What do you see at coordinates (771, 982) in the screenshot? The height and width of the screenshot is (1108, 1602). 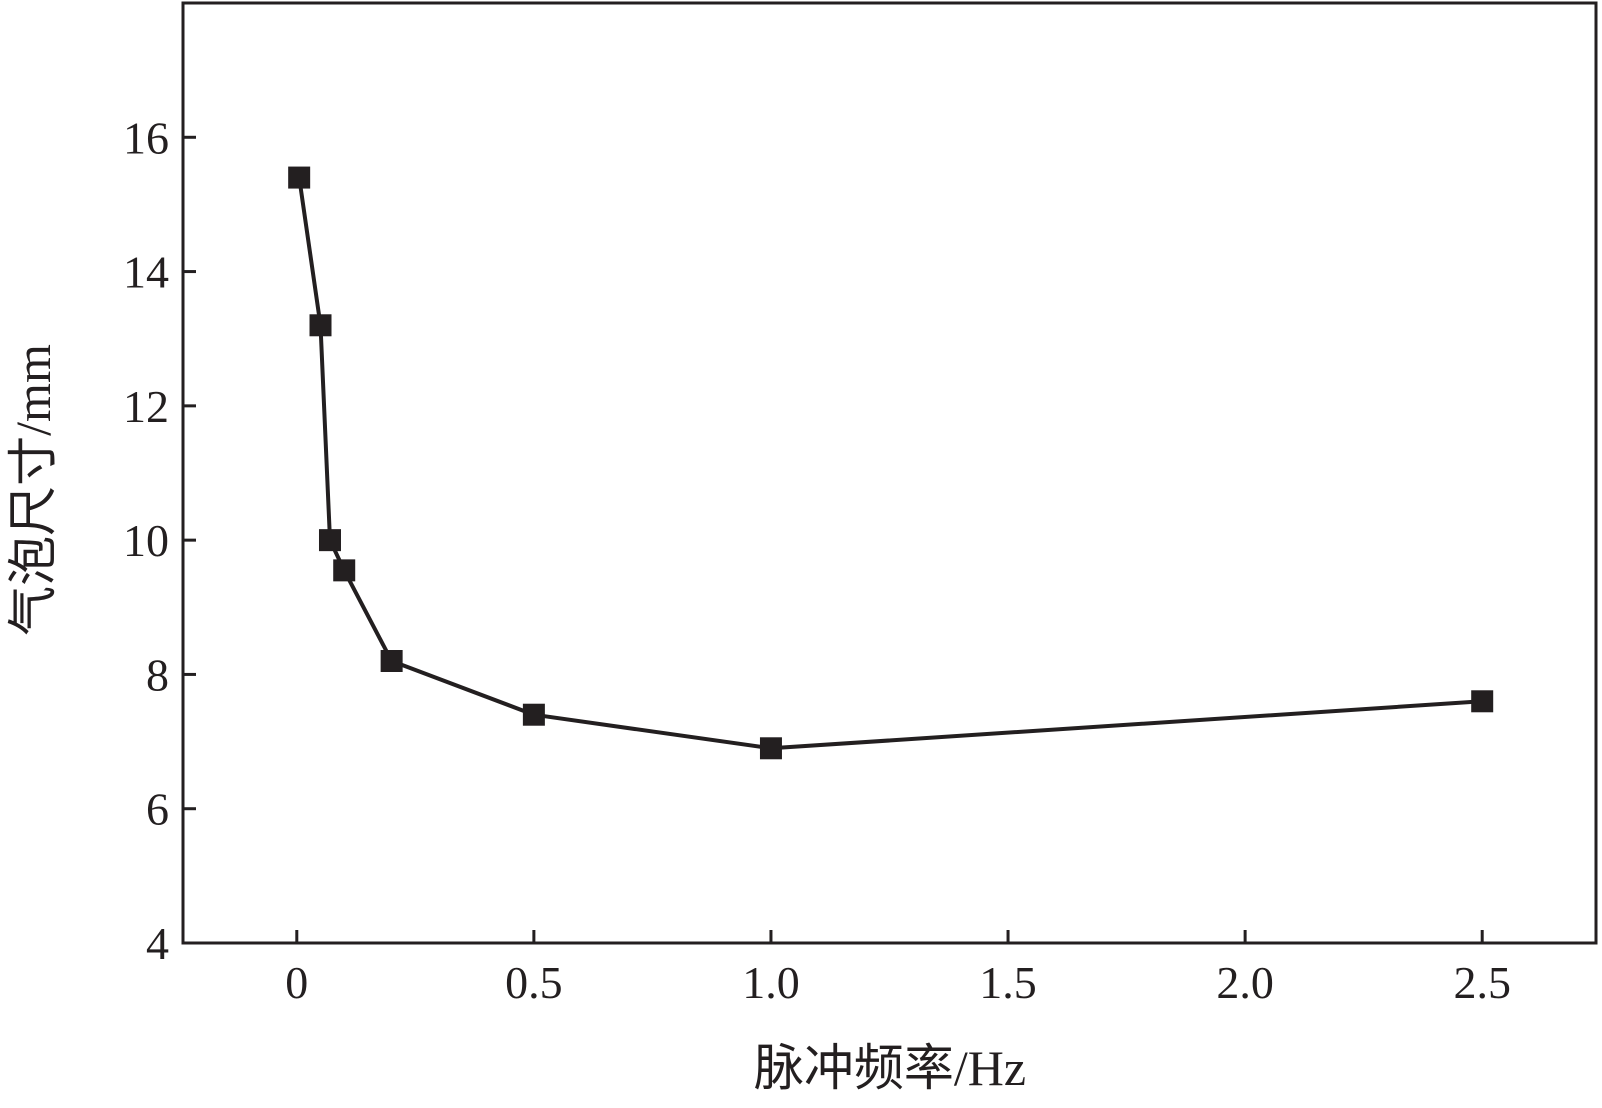 I see `x-tick-label: 1.0` at bounding box center [771, 982].